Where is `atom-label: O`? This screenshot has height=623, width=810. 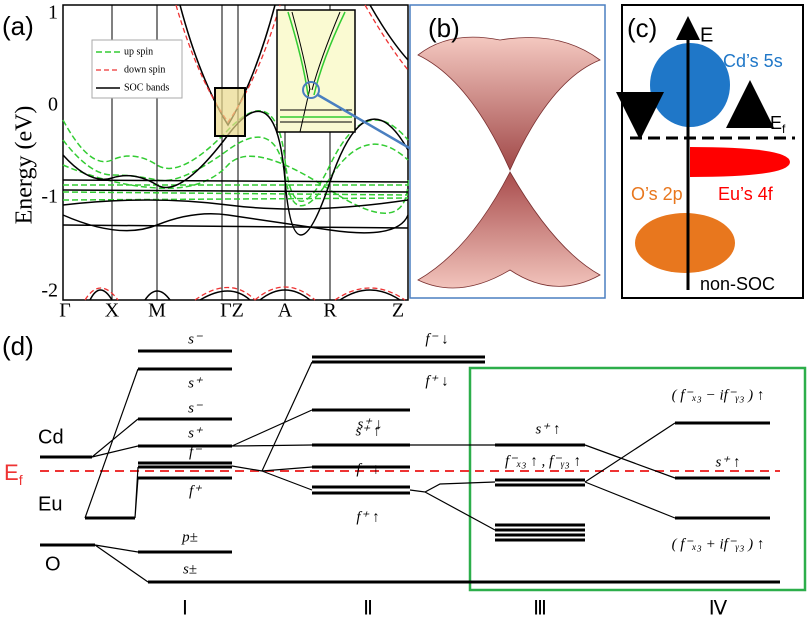 atom-label: O is located at coordinates (53, 564).